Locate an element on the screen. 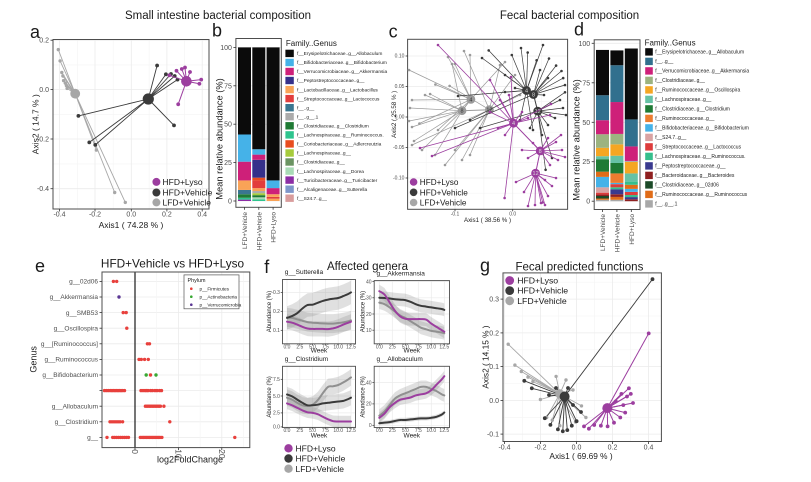 This screenshot has width=811, height=482. svg-text: Phylum is located at coordinates (197, 281).